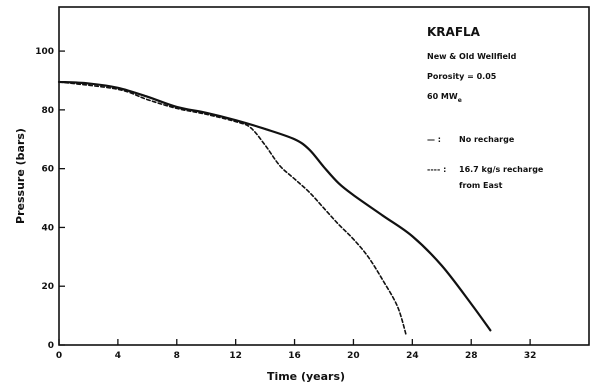  I want to click on annotation-porosity: Porosity = 0.05, so click(462, 76).